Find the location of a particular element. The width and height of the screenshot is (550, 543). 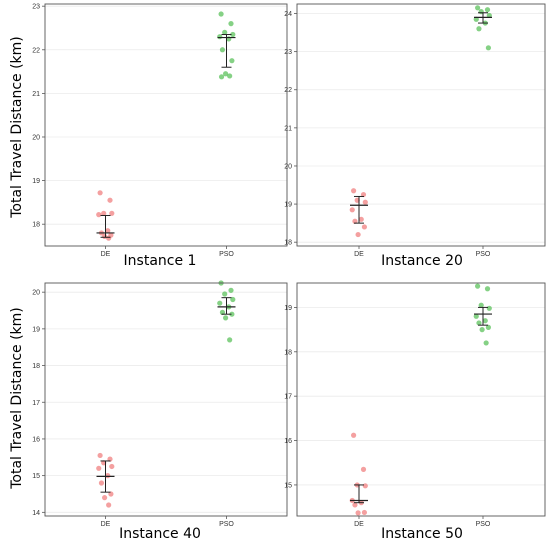

panel-title: Instance 40 is located at coordinates (160, 534).